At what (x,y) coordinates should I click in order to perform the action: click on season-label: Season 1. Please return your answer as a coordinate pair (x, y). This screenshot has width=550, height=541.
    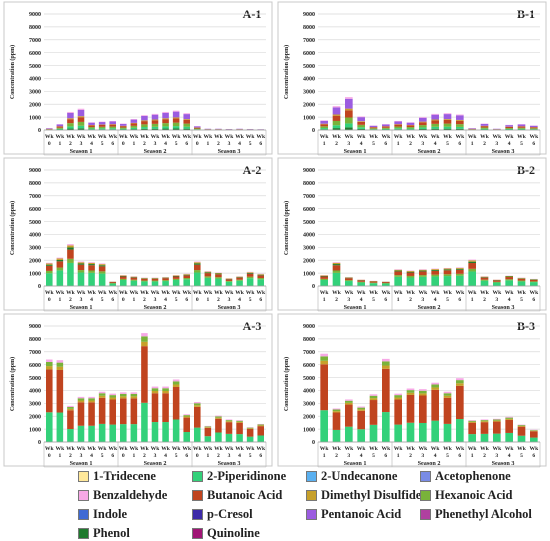
    Looking at the image, I should click on (81, 307).